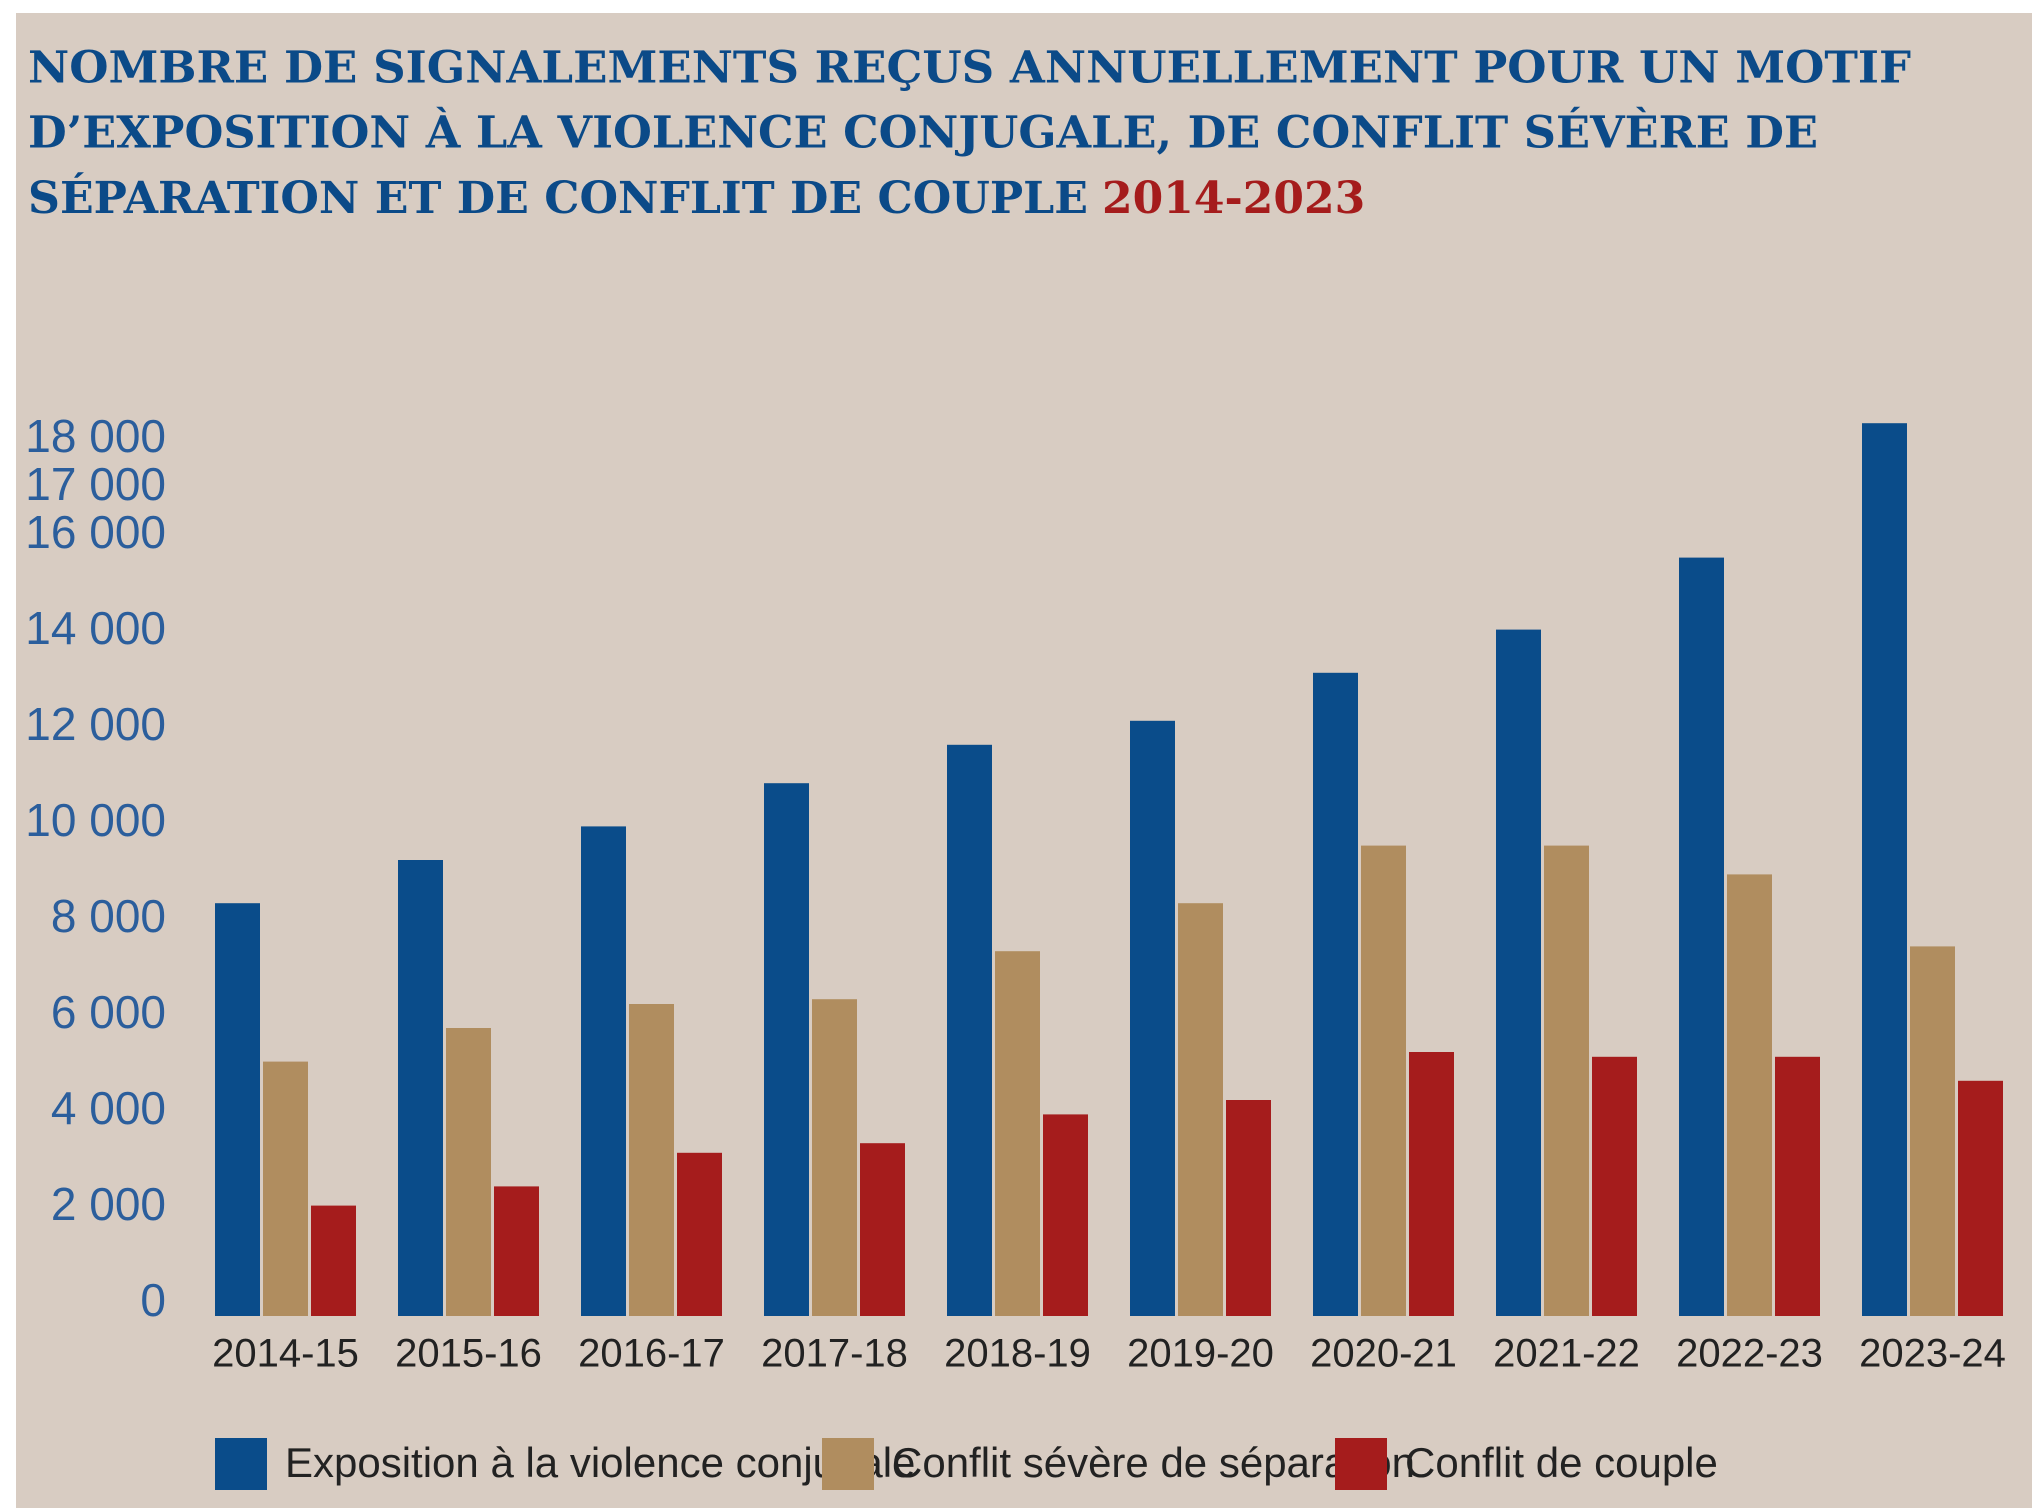 The height and width of the screenshot is (1508, 2032). What do you see at coordinates (95, 436) in the screenshot?
I see `y-tick-label: 18 000` at bounding box center [95, 436].